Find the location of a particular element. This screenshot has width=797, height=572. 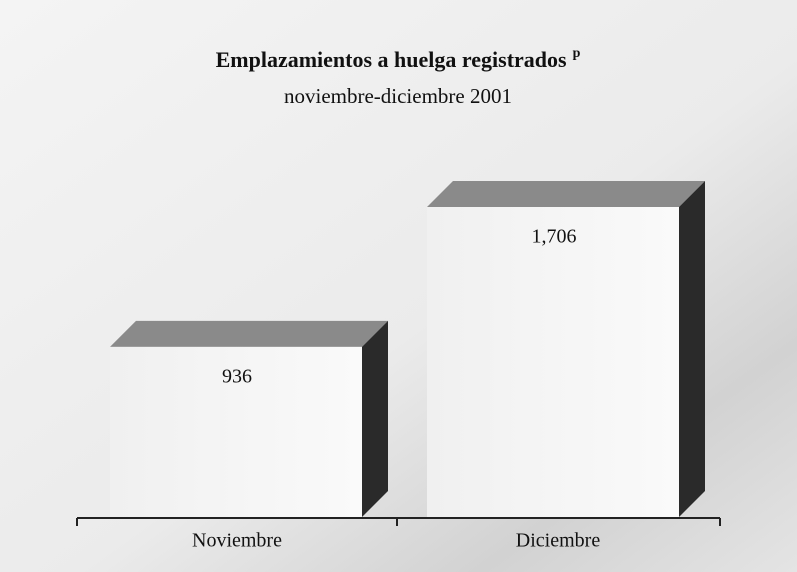

value-label: 936 is located at coordinates (237, 377).